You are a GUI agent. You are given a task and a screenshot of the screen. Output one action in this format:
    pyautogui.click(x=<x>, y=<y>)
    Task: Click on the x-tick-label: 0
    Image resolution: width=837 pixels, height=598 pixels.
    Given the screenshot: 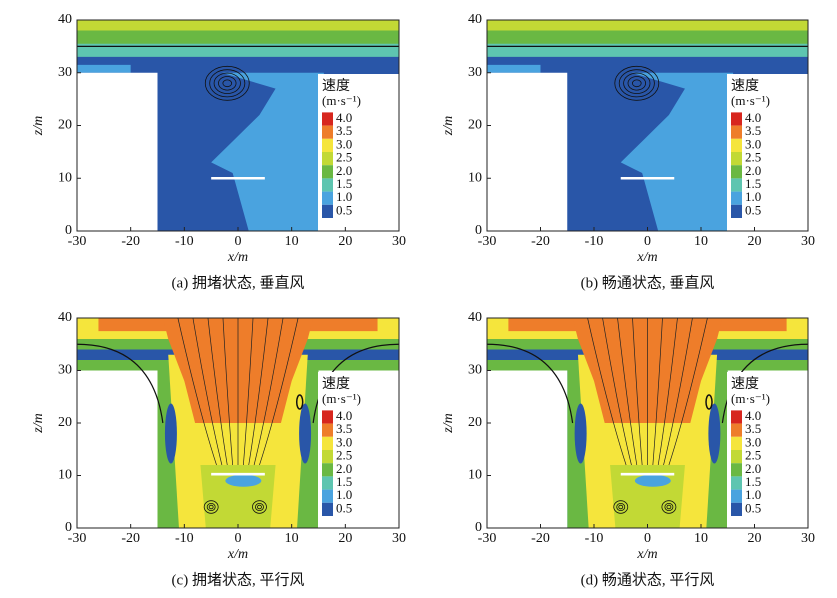 What is the action you would take?
    pyautogui.click(x=238, y=241)
    